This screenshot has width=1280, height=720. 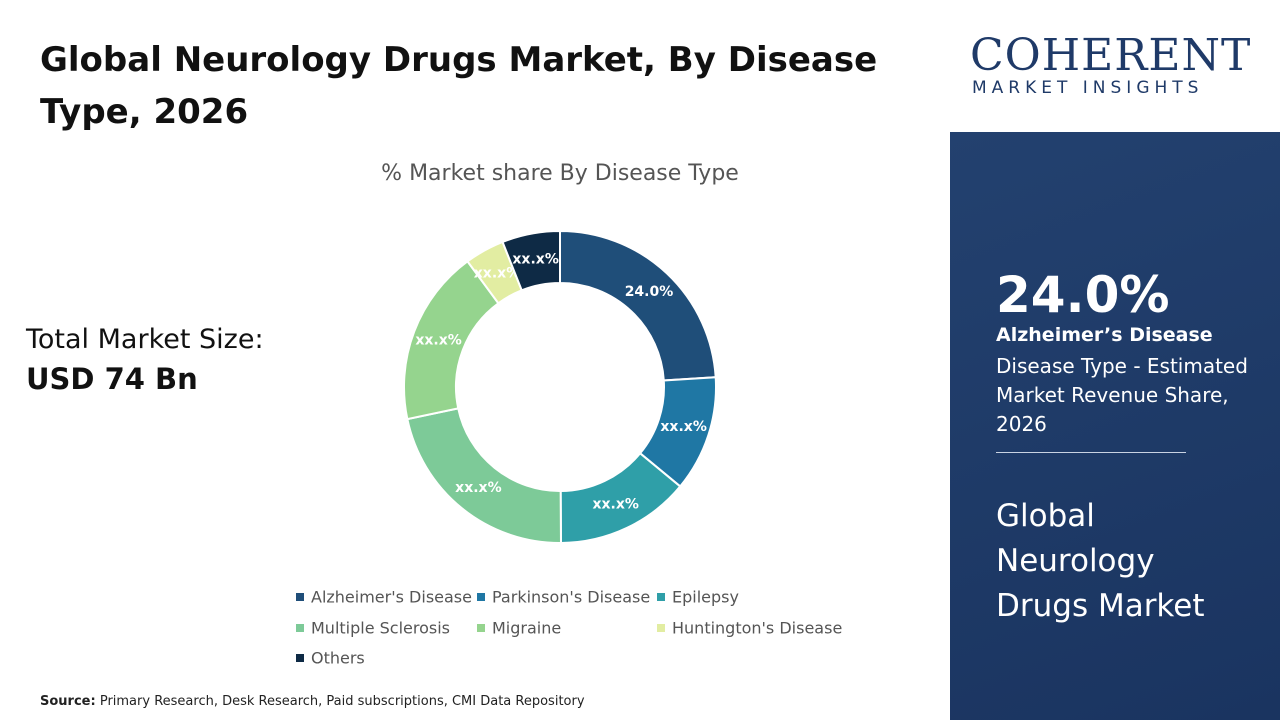 What do you see at coordinates (380, 628) in the screenshot?
I see `legend-label: Multiple Sclerosis` at bounding box center [380, 628].